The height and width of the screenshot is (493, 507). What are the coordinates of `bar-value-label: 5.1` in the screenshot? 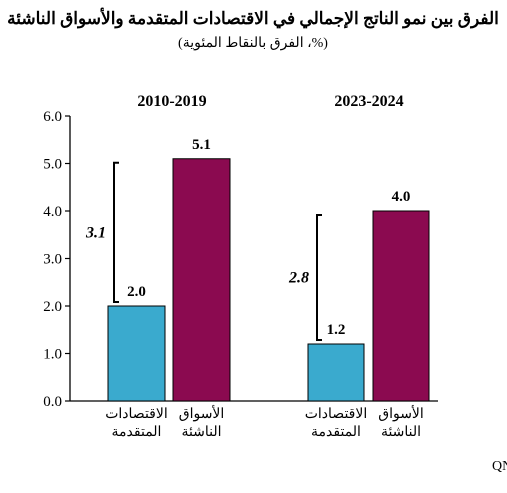 It's located at (201, 145).